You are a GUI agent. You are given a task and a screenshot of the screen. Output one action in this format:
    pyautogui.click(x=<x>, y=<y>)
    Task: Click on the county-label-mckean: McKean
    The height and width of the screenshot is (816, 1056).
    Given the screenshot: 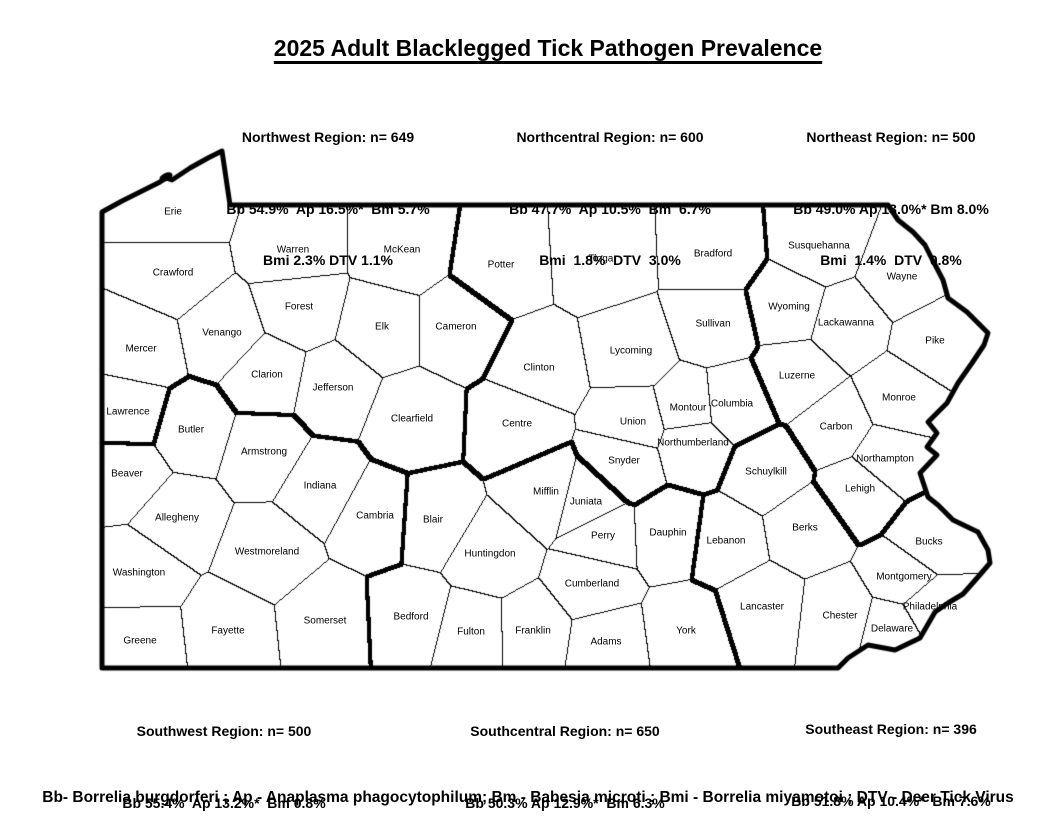 What is the action you would take?
    pyautogui.click(x=402, y=250)
    